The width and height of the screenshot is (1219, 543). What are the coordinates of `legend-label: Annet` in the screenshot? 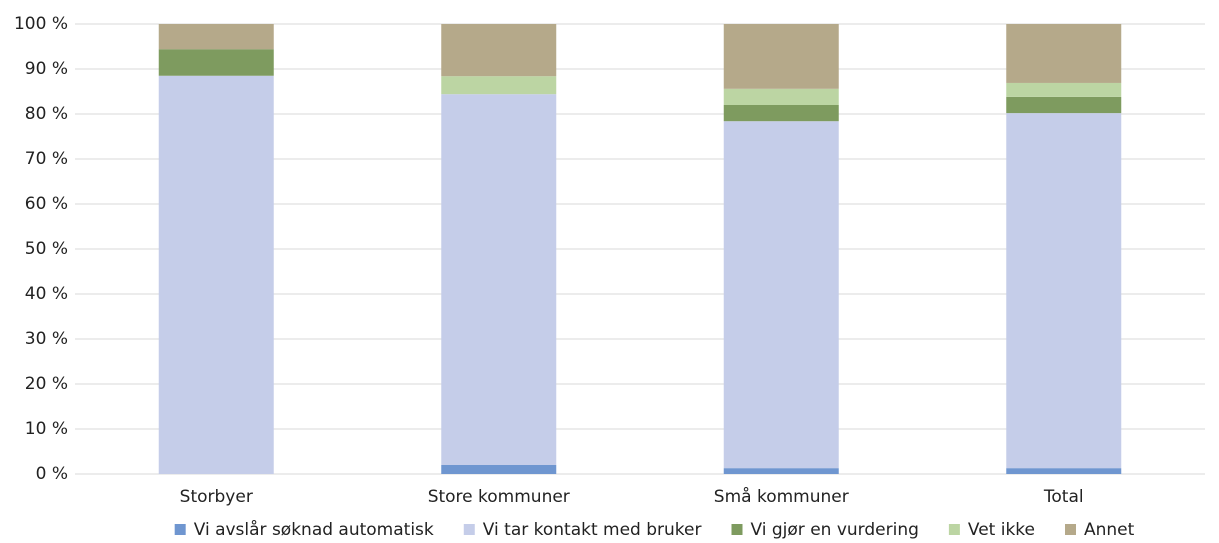 It's located at (1109, 530).